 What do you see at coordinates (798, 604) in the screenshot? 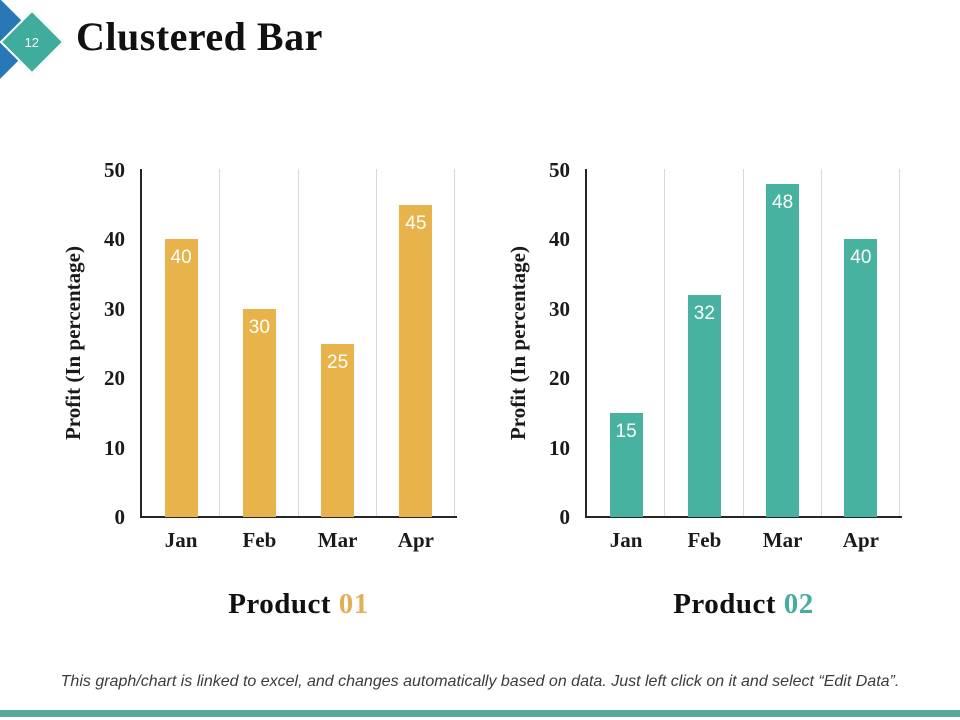
I see `chart-title-number: 02` at bounding box center [798, 604].